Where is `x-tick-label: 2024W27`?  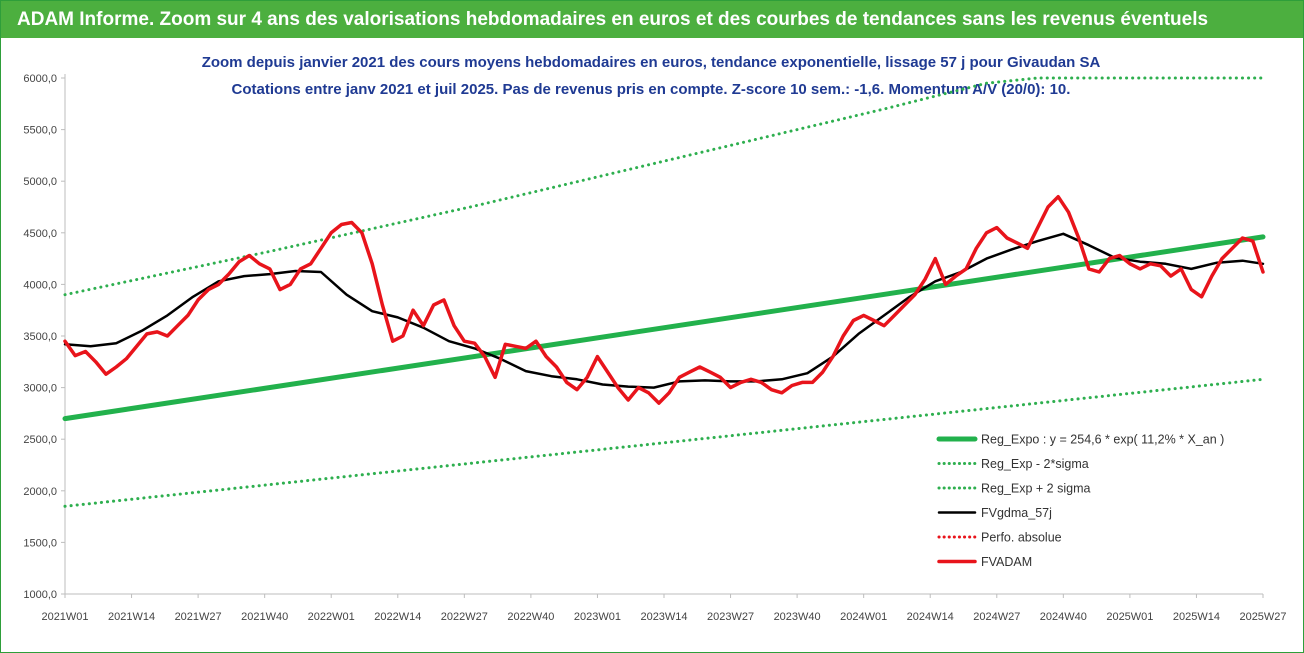 x-tick-label: 2024W27 is located at coordinates (996, 617).